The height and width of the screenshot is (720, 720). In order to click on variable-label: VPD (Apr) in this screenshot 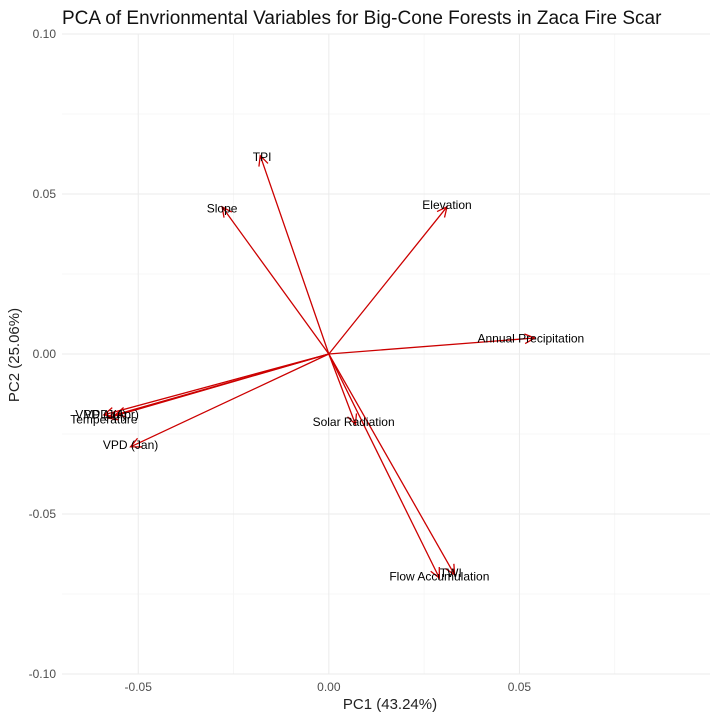, I will do `click(111, 414)`.